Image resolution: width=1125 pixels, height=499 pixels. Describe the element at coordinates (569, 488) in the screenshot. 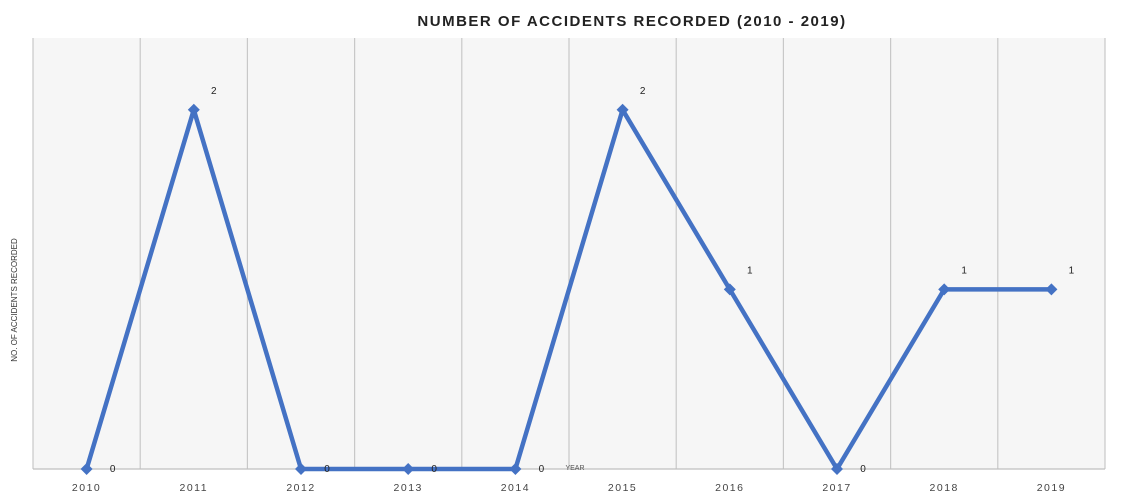

I see `x-tick-labels: 2010 2011 2012 2013 2014 2015 2016 2017 2018 2019` at that location.